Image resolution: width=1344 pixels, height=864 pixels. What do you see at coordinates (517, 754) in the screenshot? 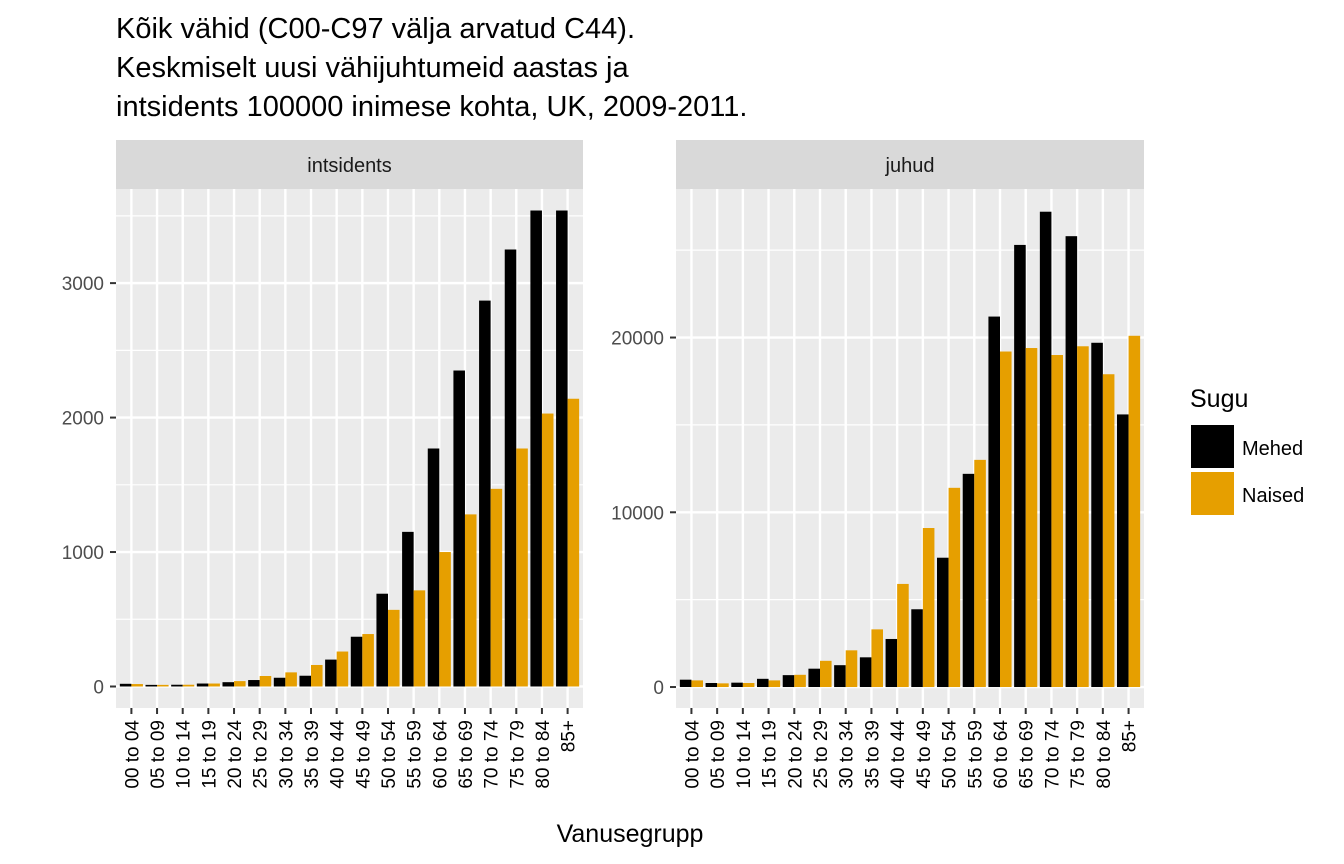
I see `x-tick-label: 75 to 79` at bounding box center [517, 754].